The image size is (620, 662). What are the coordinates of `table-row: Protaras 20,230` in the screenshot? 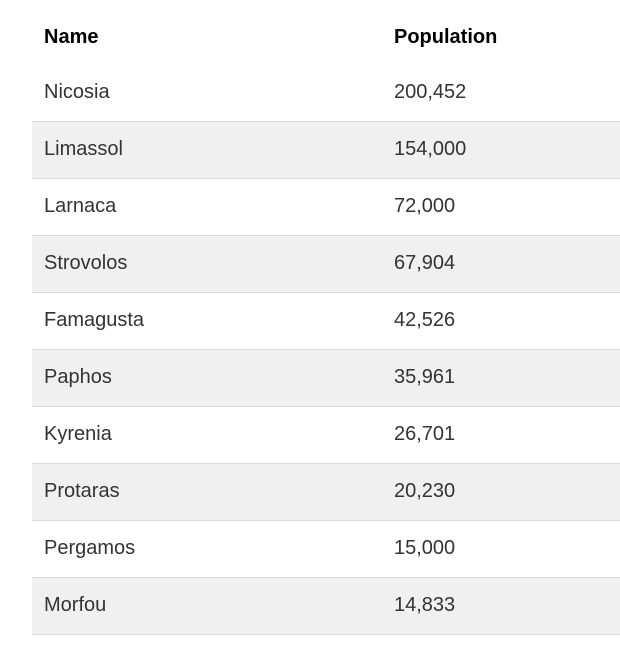 It's located at (326, 491).